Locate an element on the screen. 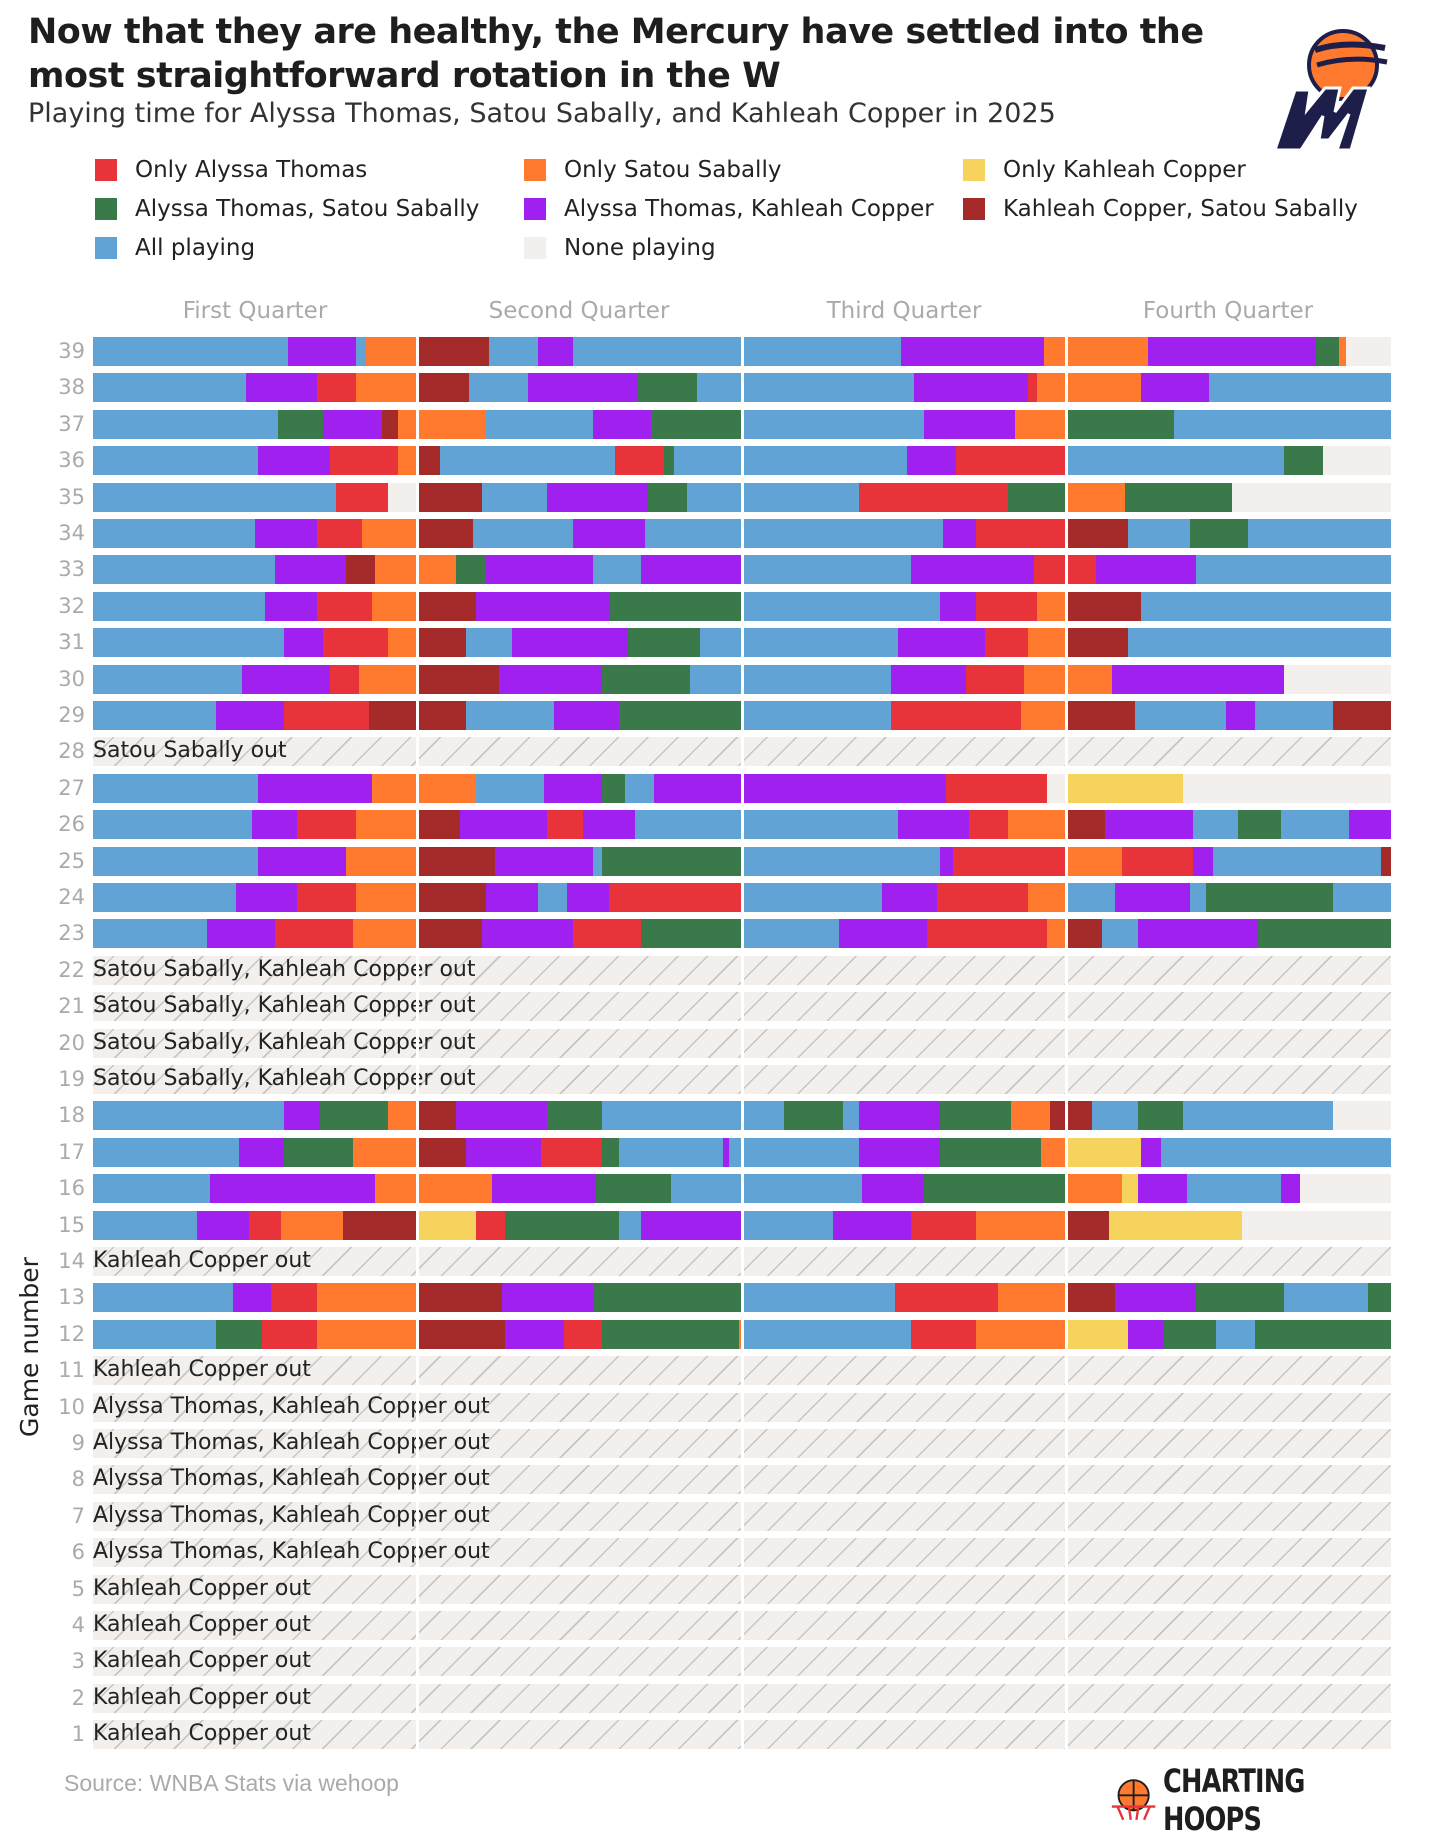 The height and width of the screenshot is (1838, 1456). legend-item-as: Alyssa Thomas, Satou Sabally is located at coordinates (287, 209).